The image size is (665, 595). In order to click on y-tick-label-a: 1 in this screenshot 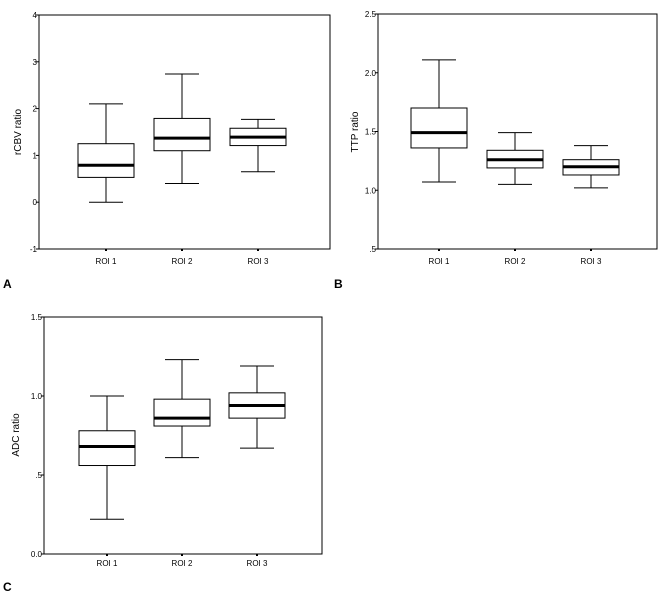, I will do `click(35, 155)`.